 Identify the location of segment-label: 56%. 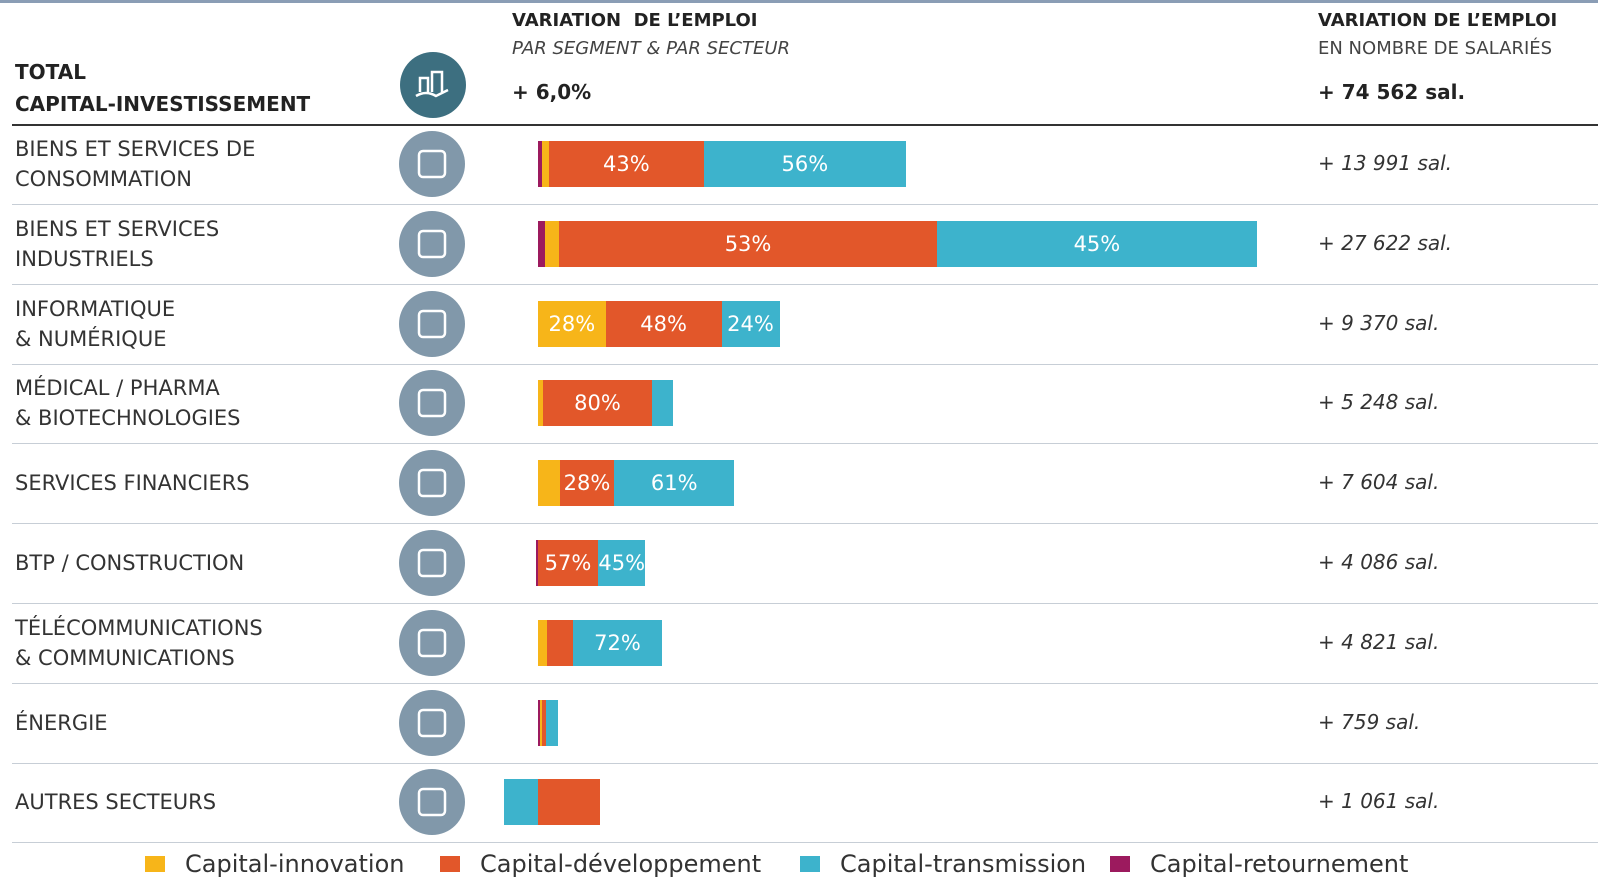
(805, 164).